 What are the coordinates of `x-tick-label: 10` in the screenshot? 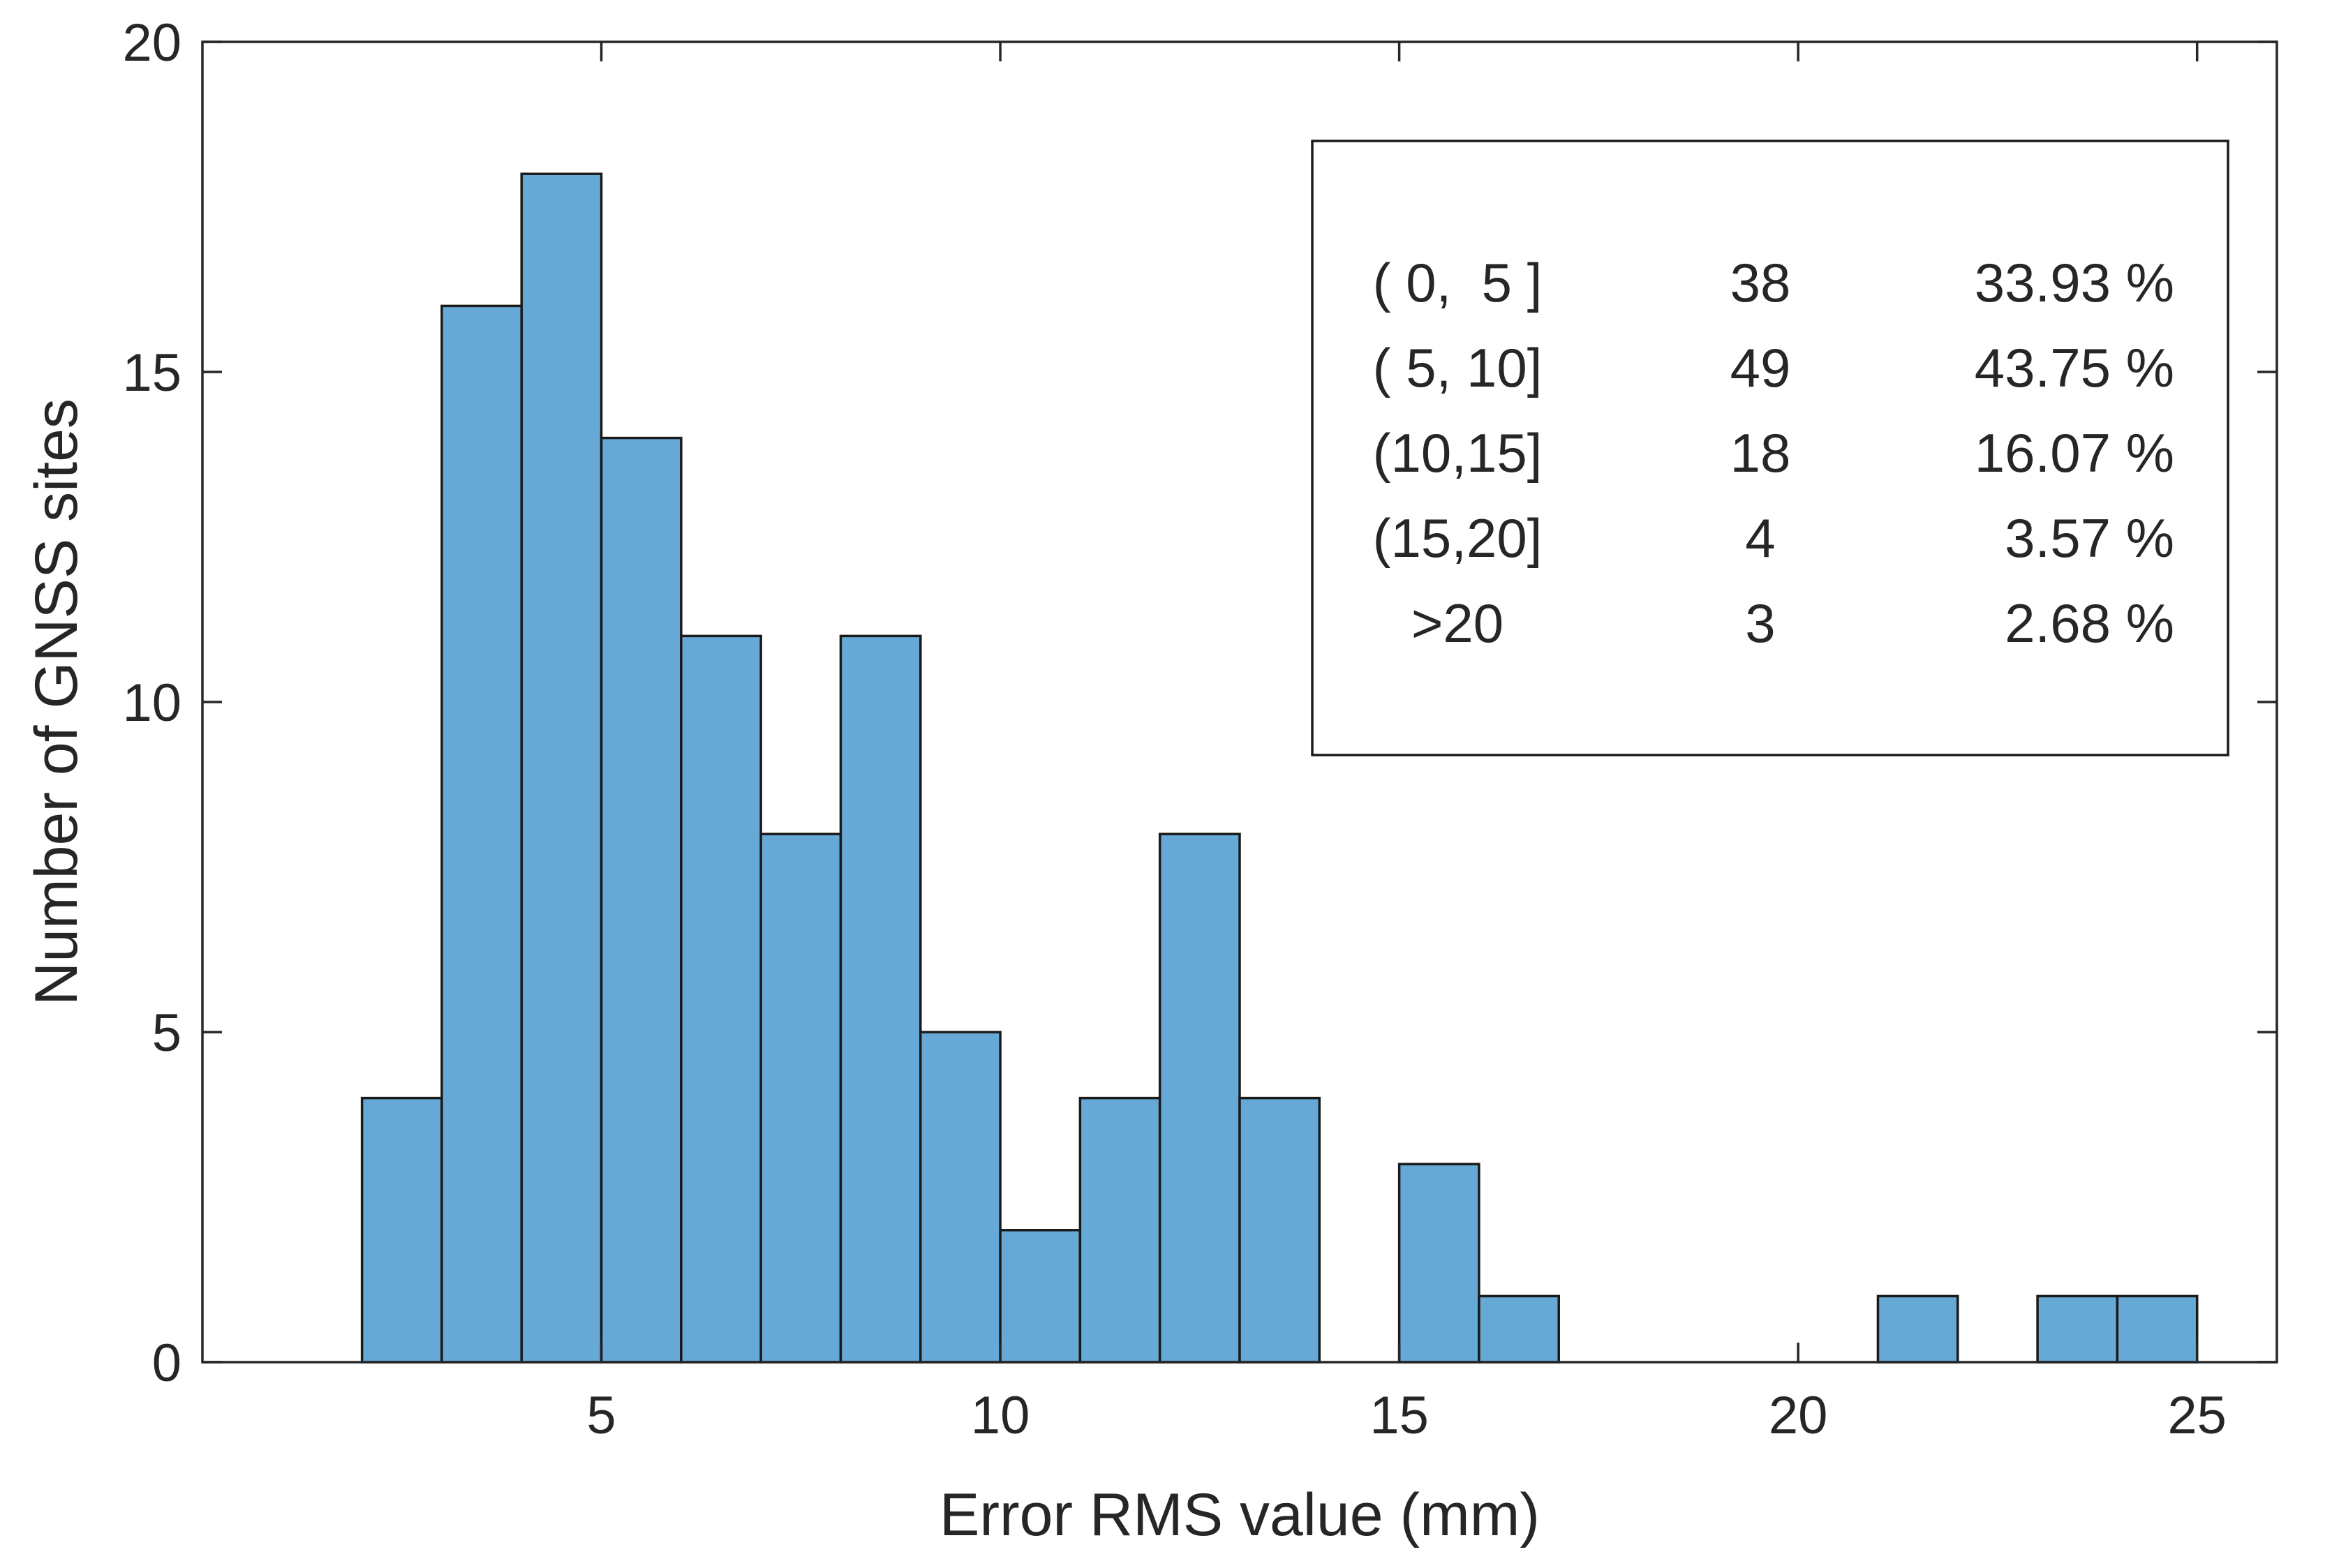 It's located at (1000, 1415).